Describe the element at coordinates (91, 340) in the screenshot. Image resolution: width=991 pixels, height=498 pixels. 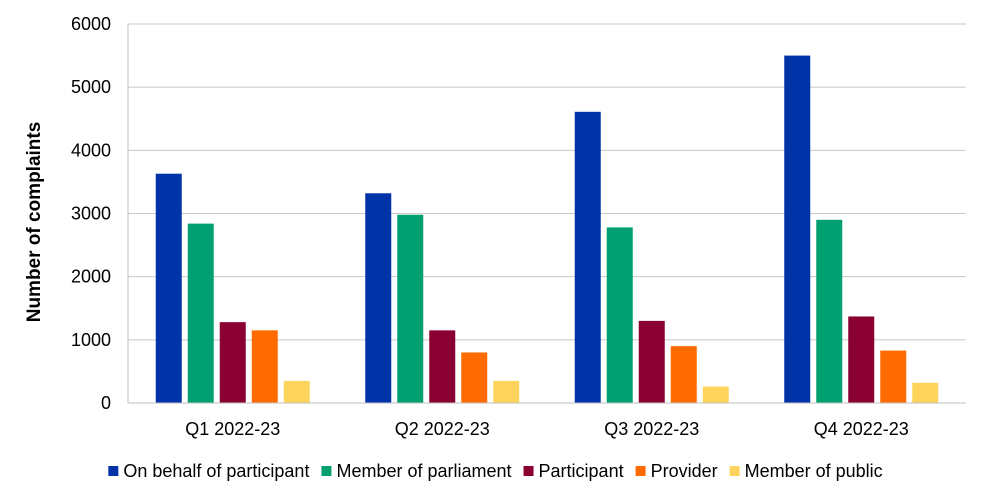
I see `y-tick-label: 1000` at that location.